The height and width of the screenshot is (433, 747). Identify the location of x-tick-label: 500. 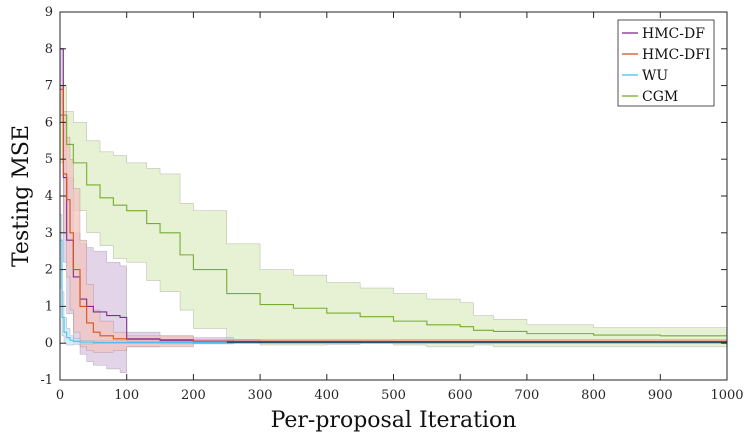
(393, 395).